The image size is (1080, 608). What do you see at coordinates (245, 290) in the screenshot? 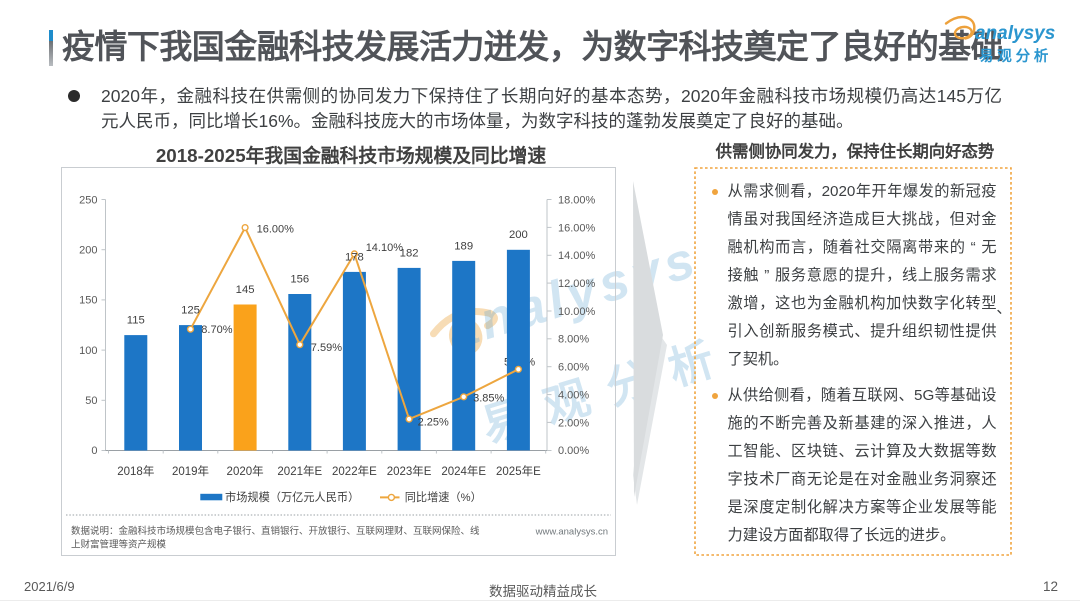
I see `svg-text: 145` at bounding box center [245, 290].